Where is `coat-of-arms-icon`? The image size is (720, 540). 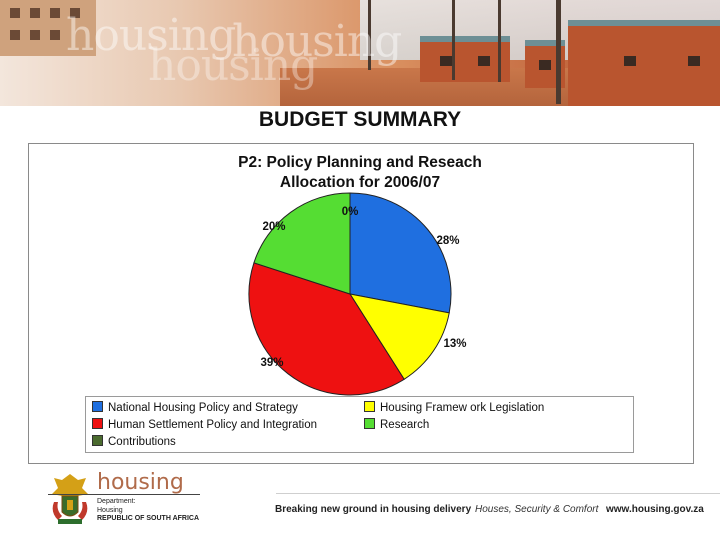
coat-of-arms-icon is located at coordinates (70, 499).